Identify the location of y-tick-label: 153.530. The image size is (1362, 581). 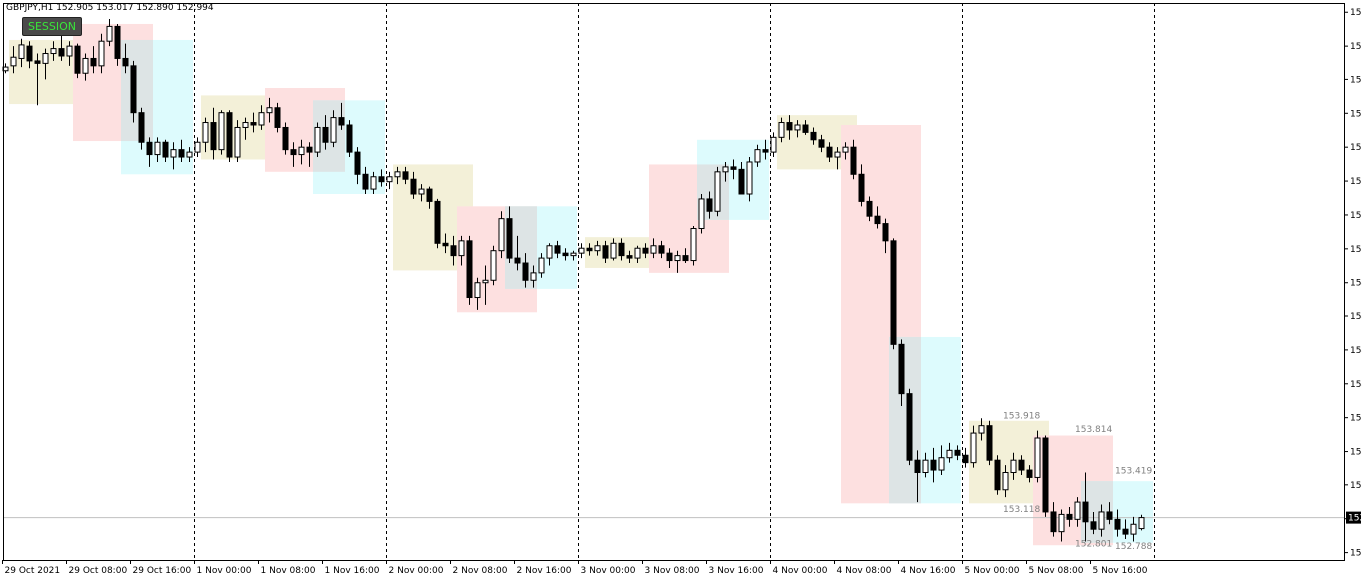
(1356, 453).